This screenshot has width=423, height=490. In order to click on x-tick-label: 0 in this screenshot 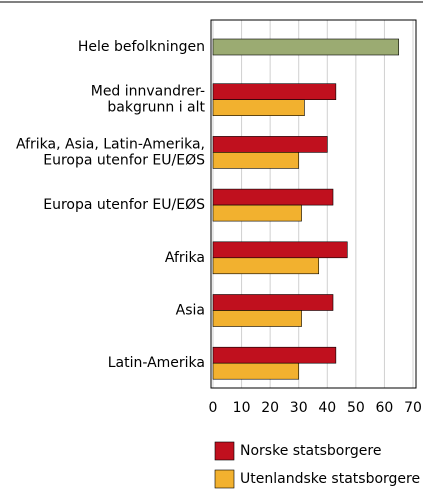, I will do `click(213, 408)`.